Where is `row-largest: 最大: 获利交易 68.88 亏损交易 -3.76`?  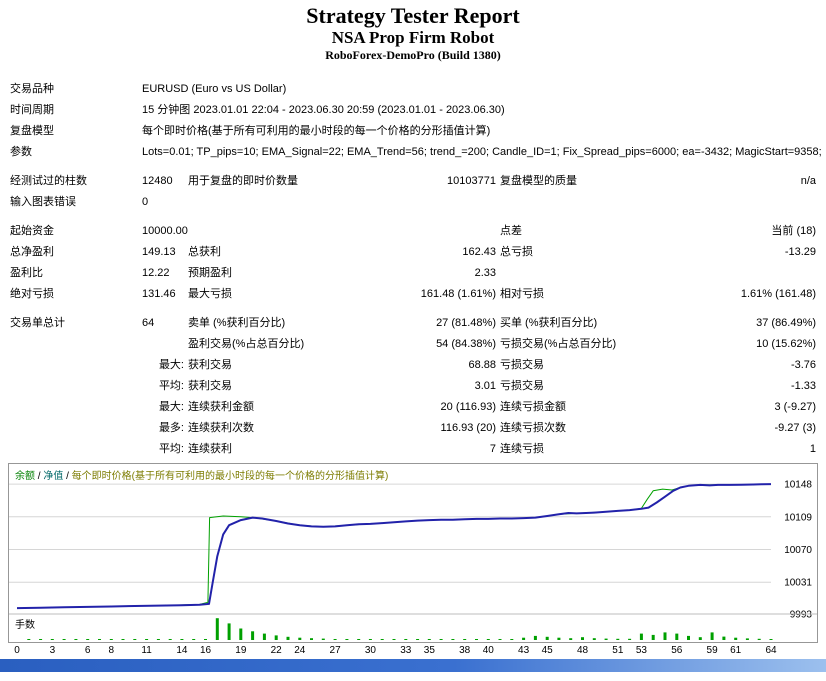
row-largest: 最大: 获利交易 68.88 亏损交易 -3.76 is located at coordinates (413, 365).